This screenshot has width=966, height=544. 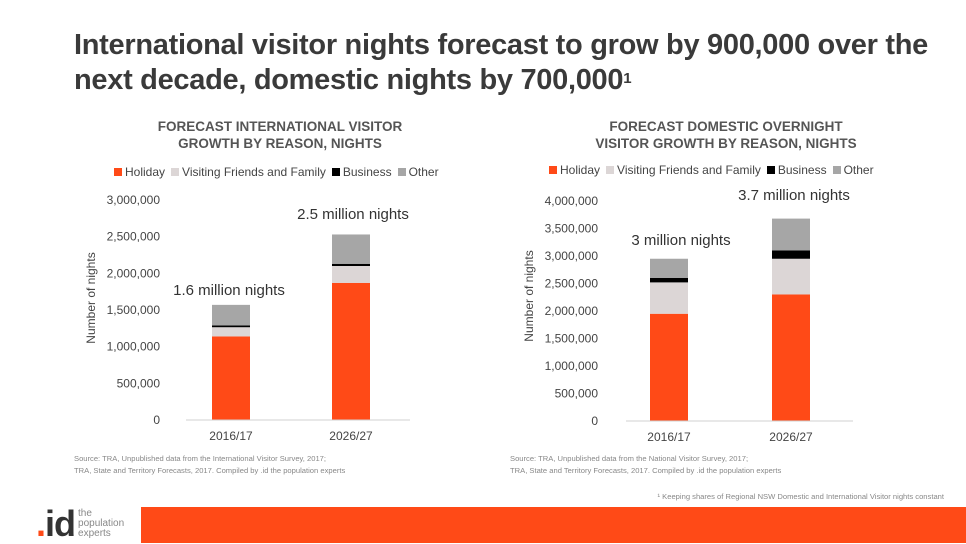 What do you see at coordinates (280, 126) in the screenshot?
I see `chart-1-title-line1: FORECAST INTERNATIONAL VISITOR` at bounding box center [280, 126].